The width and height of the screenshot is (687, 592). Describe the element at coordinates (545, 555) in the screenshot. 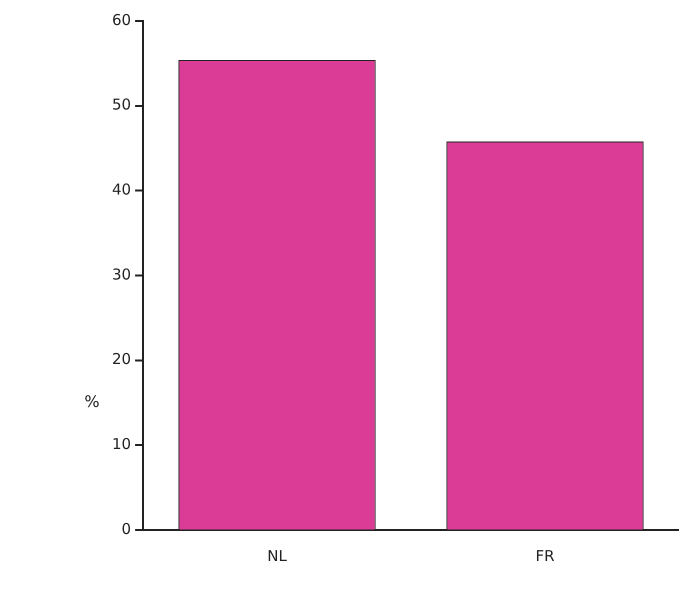

I see `x-tick-label: FR` at that location.